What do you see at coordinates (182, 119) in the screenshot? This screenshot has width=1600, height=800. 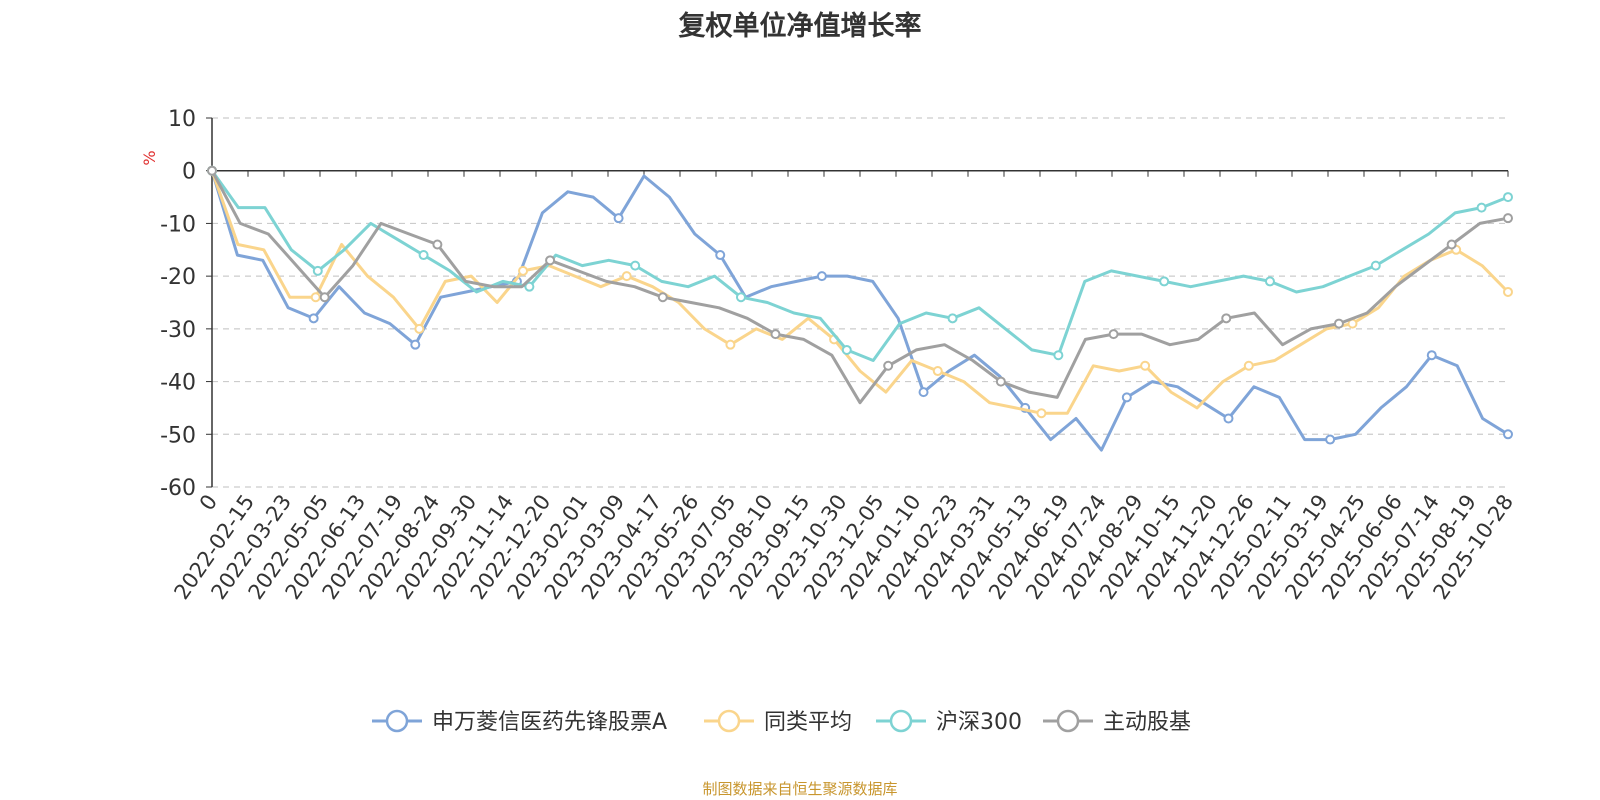 I see `y-tick-label: 10` at bounding box center [182, 119].